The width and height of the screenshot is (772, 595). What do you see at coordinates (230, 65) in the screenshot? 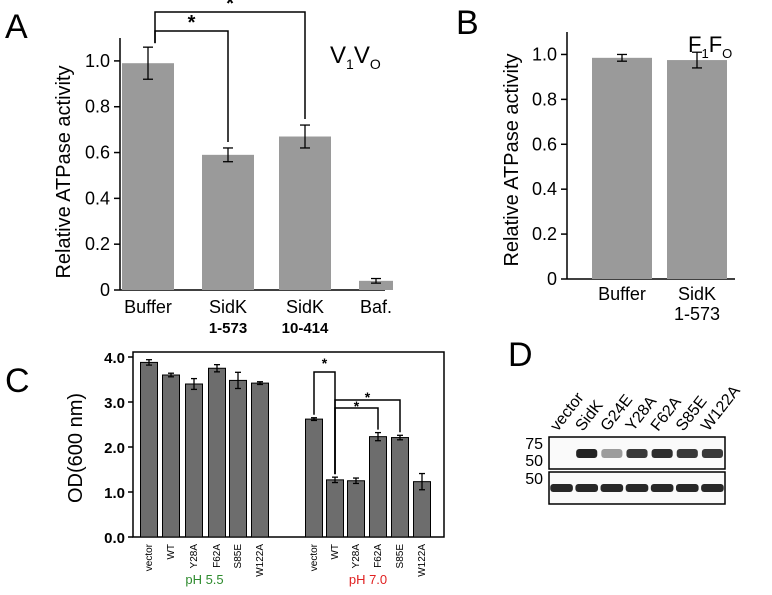
I see `panel-a-significance-bracket` at bounding box center [230, 65].